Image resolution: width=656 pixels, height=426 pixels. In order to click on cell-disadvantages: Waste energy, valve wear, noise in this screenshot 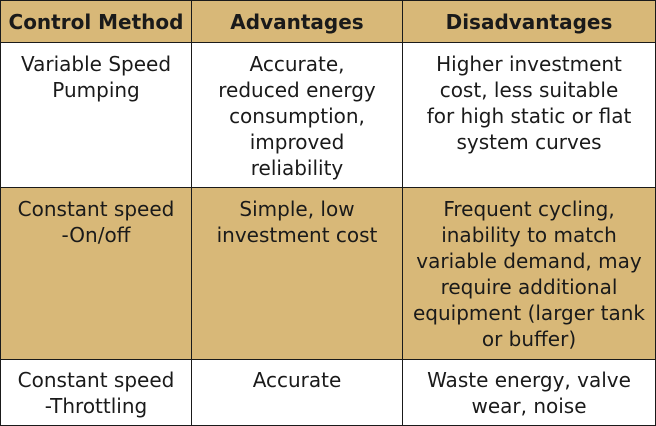, I will do `click(529, 392)`.